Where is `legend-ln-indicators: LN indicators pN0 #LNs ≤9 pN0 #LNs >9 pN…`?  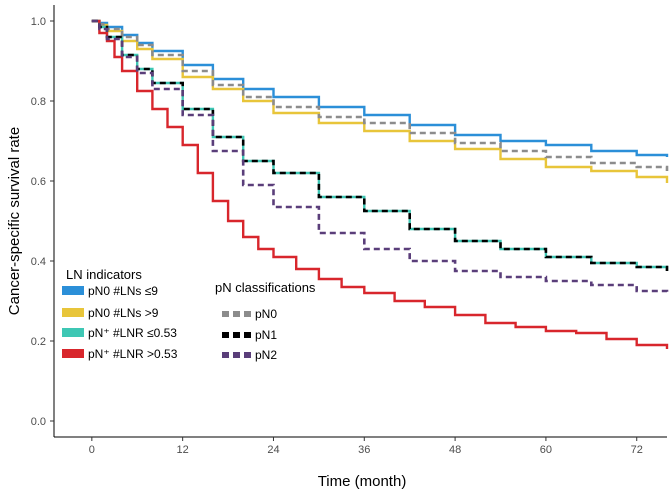
legend-ln-indicators: LN indicators pN0 #LNs ≤9 pN0 #LNs >9 pN… is located at coordinates (120, 314).